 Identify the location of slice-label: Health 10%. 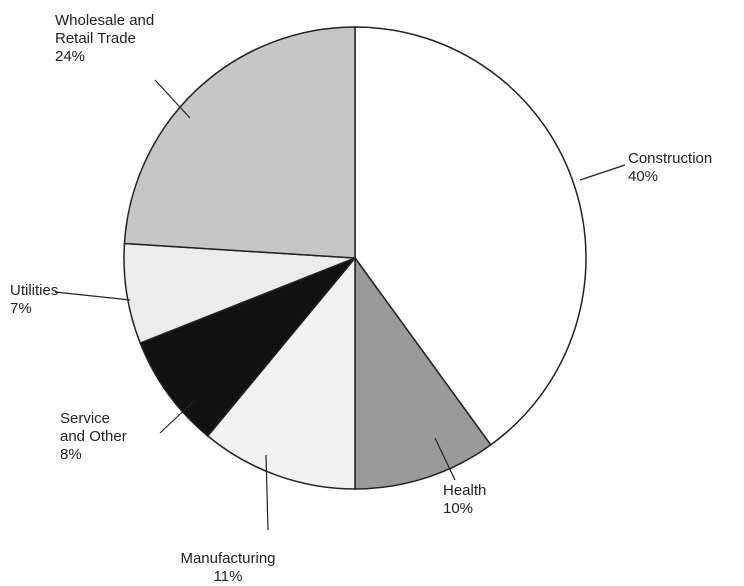
(464, 500).